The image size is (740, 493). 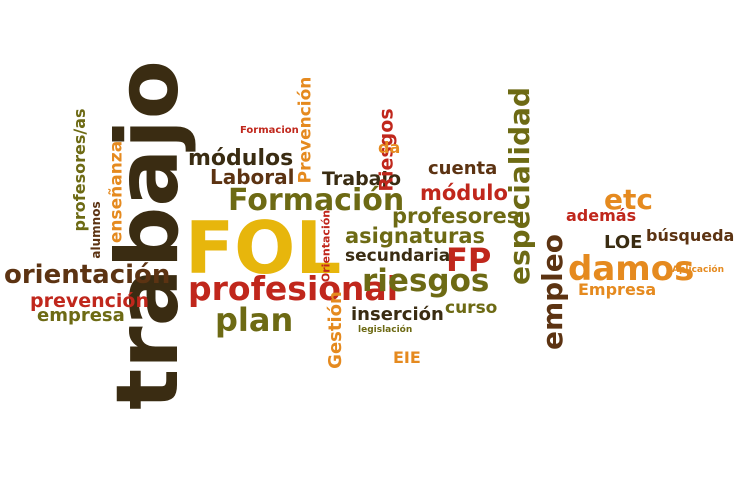 I want to click on word-riesgos: riesgos, so click(x=426, y=281).